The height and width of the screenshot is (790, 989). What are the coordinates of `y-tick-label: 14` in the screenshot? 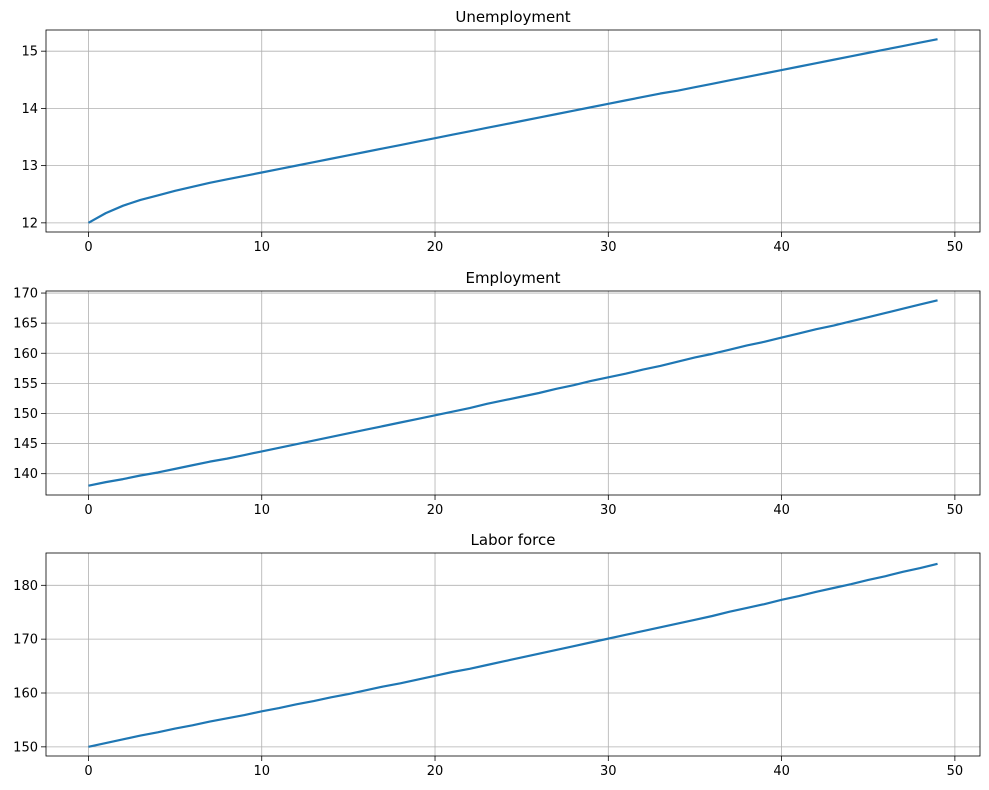 It's located at (29, 109).